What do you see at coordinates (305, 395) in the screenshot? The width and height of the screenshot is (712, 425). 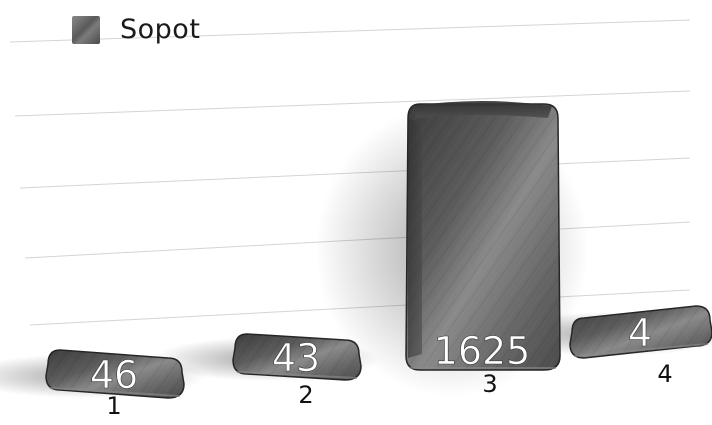 I see `x-tick-2: 2` at bounding box center [305, 395].